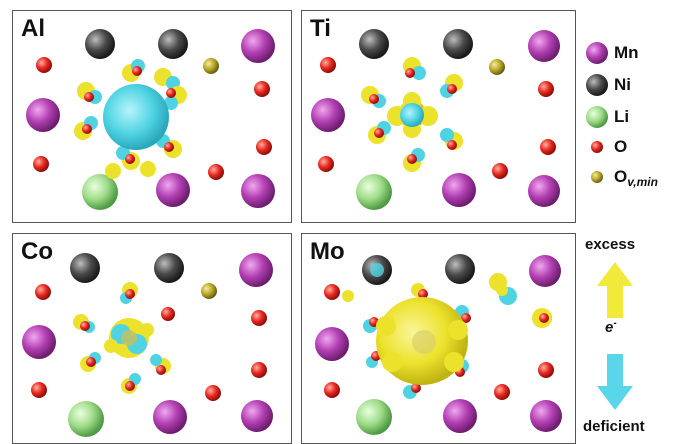 Image resolution: width=677 pixels, height=444 pixels. I want to click on legend-item-mn: Mn, so click(629, 54).